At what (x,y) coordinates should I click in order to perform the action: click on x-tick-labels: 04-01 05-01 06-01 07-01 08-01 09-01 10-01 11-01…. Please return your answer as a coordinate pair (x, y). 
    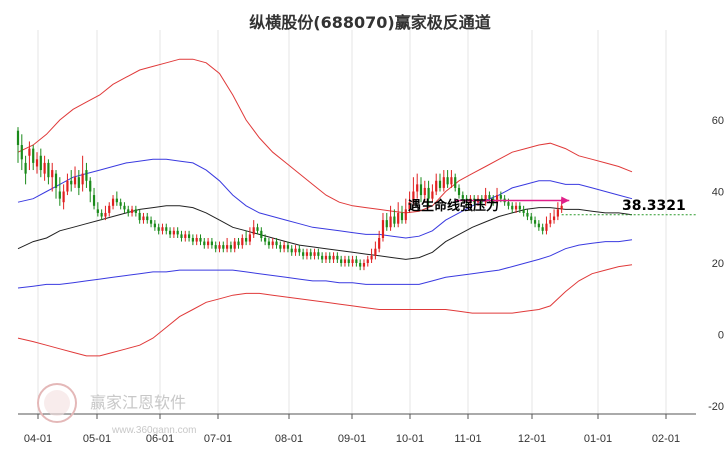
    Looking at the image, I should click on (352, 439).